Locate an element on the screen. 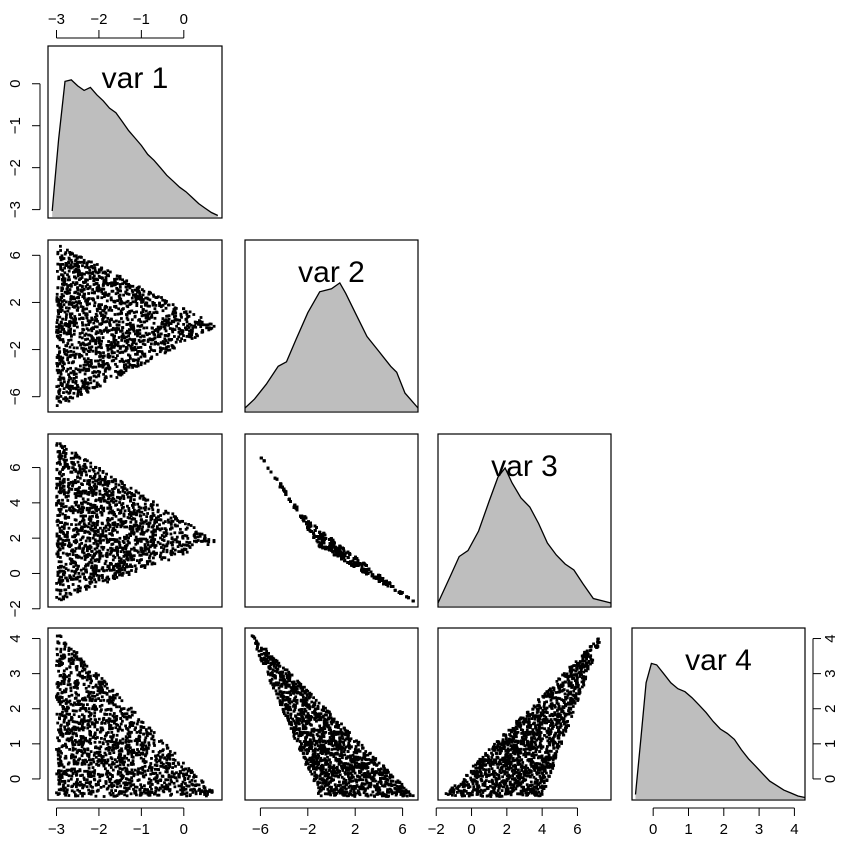 Image resolution: width=842 pixels, height=846 pixels. density-curve is located at coordinates (331, 345).